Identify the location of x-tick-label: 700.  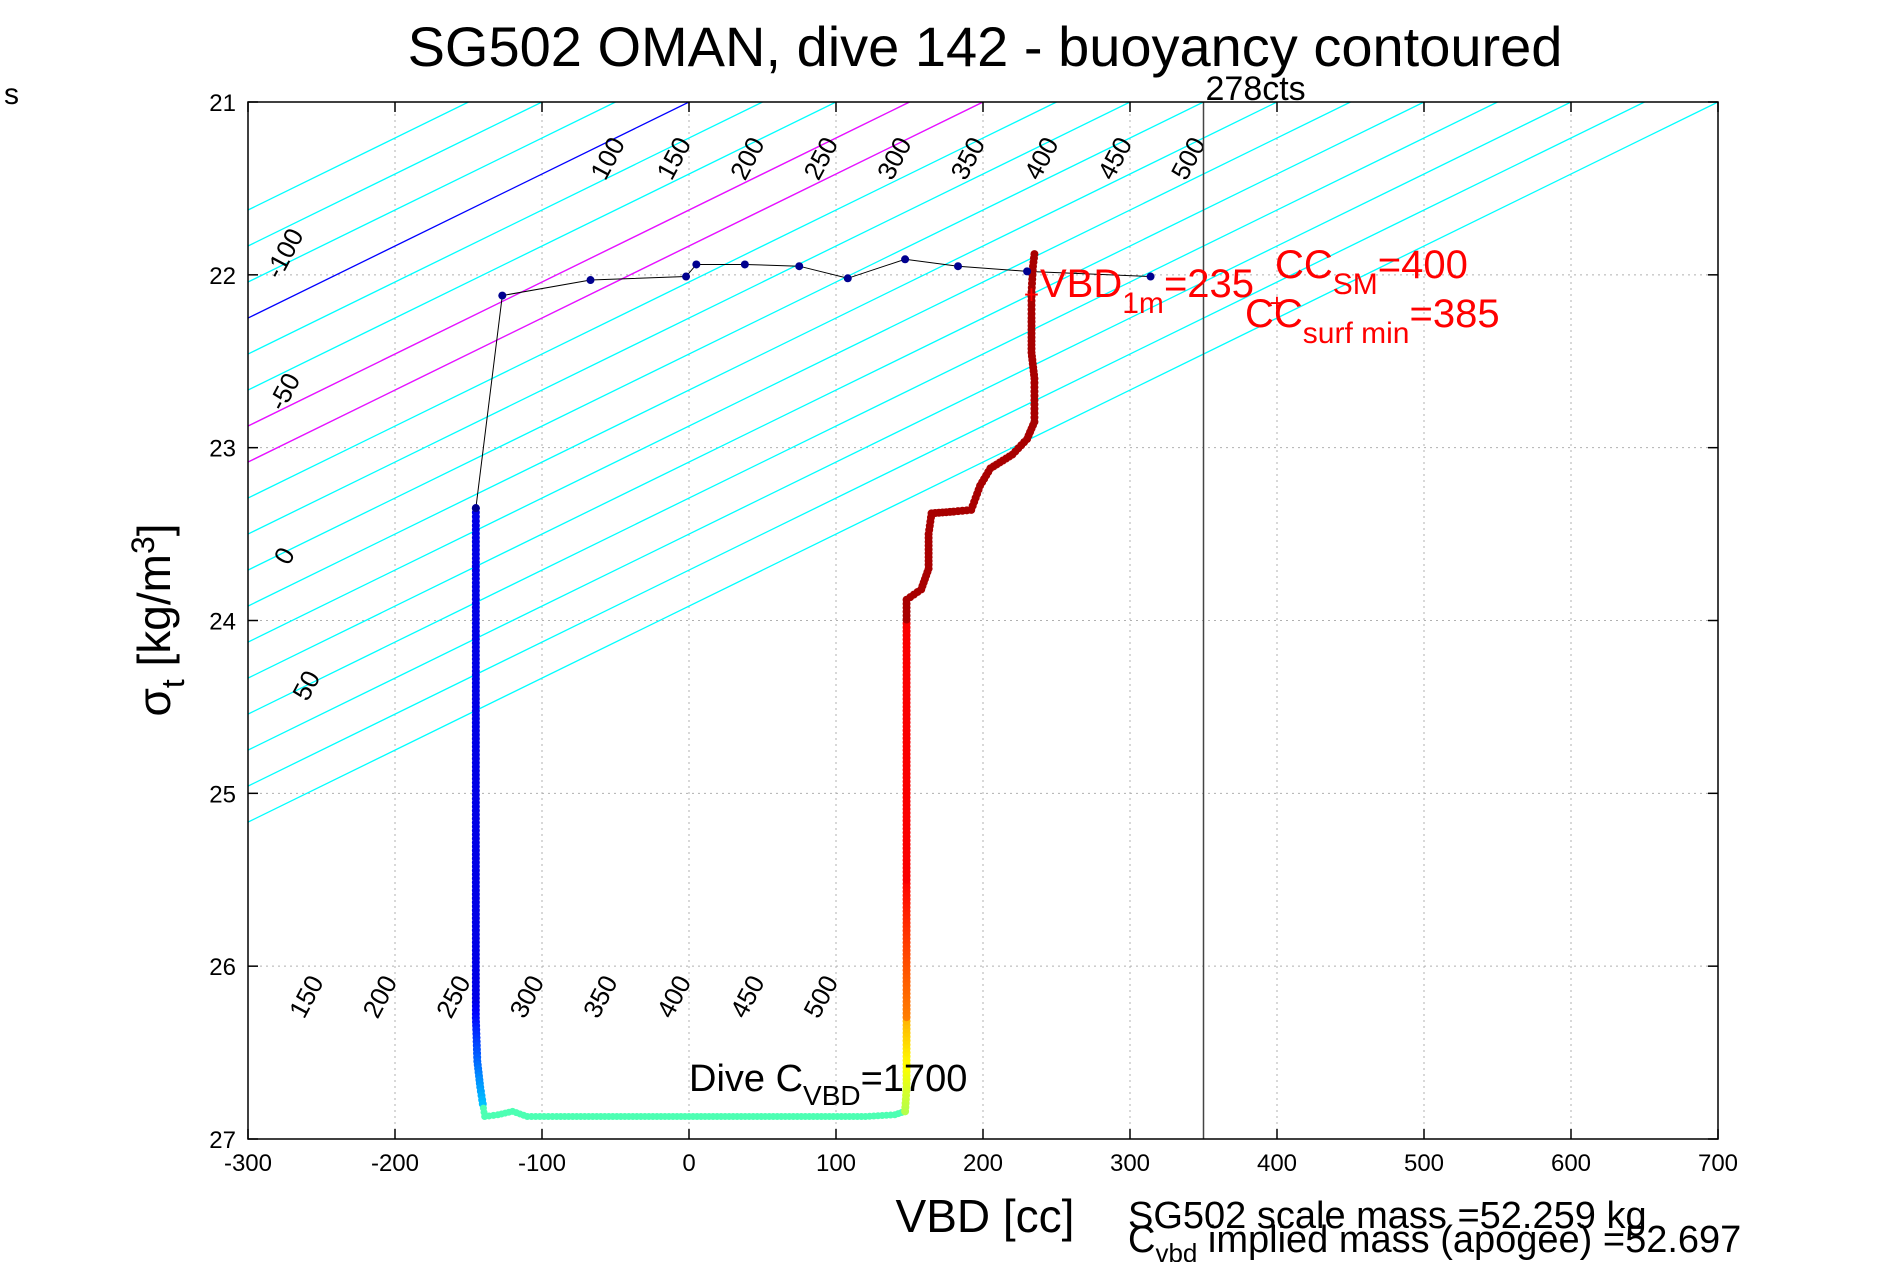
(1718, 1163).